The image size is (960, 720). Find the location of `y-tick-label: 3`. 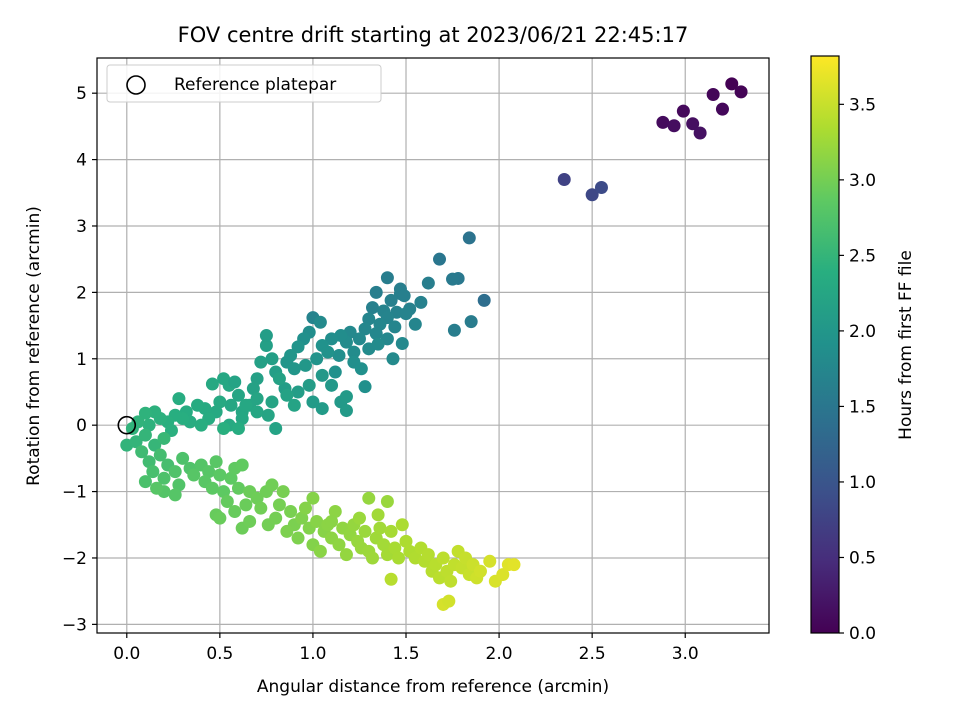

y-tick-label: 3 is located at coordinates (81, 227).